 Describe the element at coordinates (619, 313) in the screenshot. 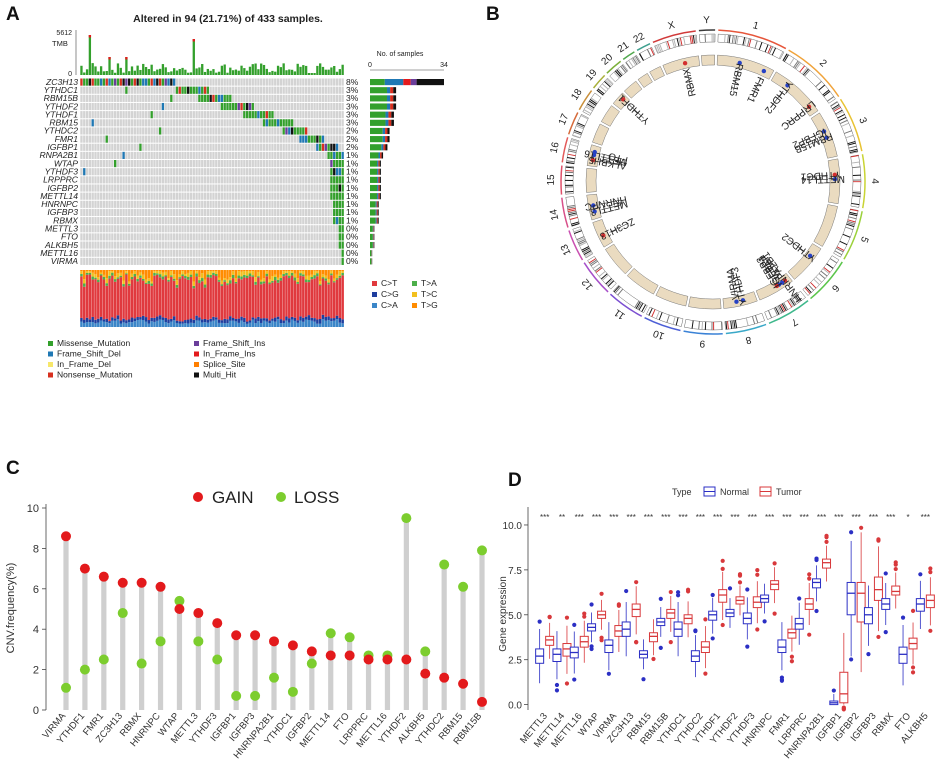

I see `chromosome-label: 11` at that location.